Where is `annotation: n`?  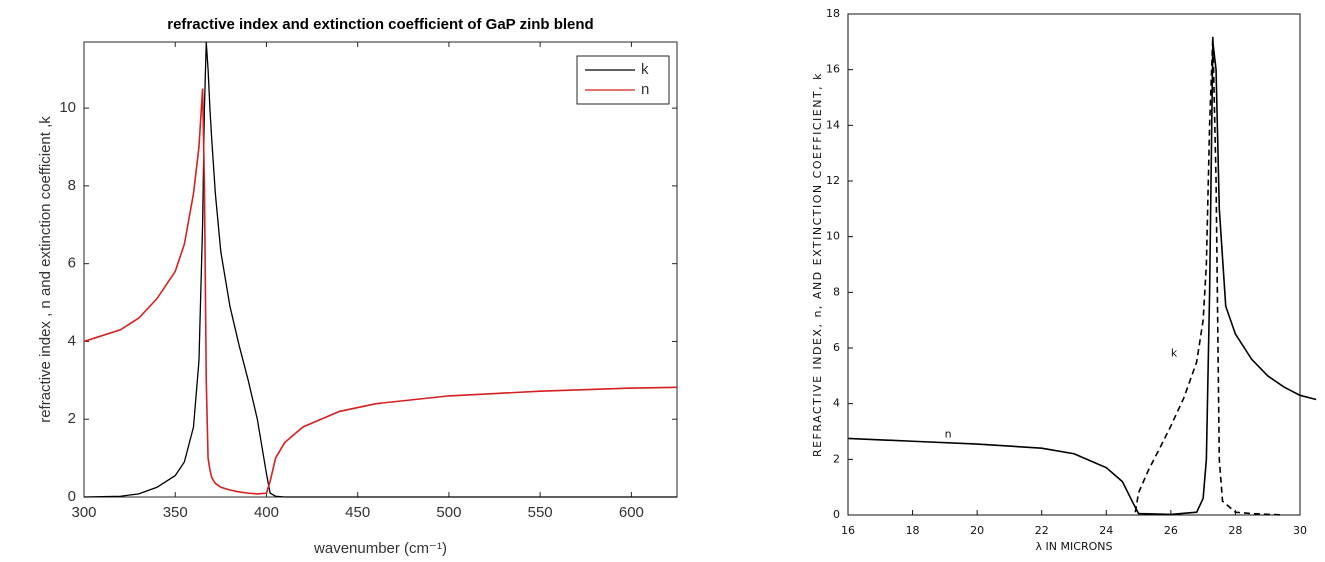 annotation: n is located at coordinates (948, 433).